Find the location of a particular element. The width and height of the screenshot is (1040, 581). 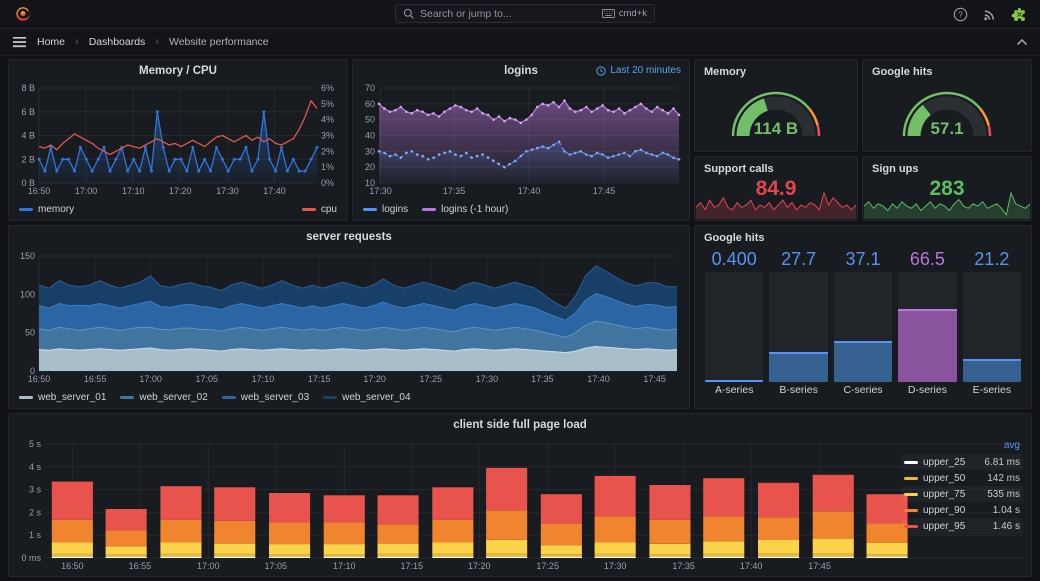

axis-tick-label: 3 s is located at coordinates (35, 490).